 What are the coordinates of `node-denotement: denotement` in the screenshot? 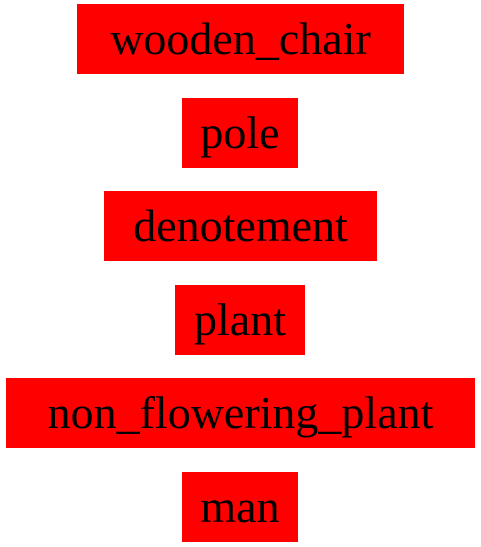 It's located at (240, 226).